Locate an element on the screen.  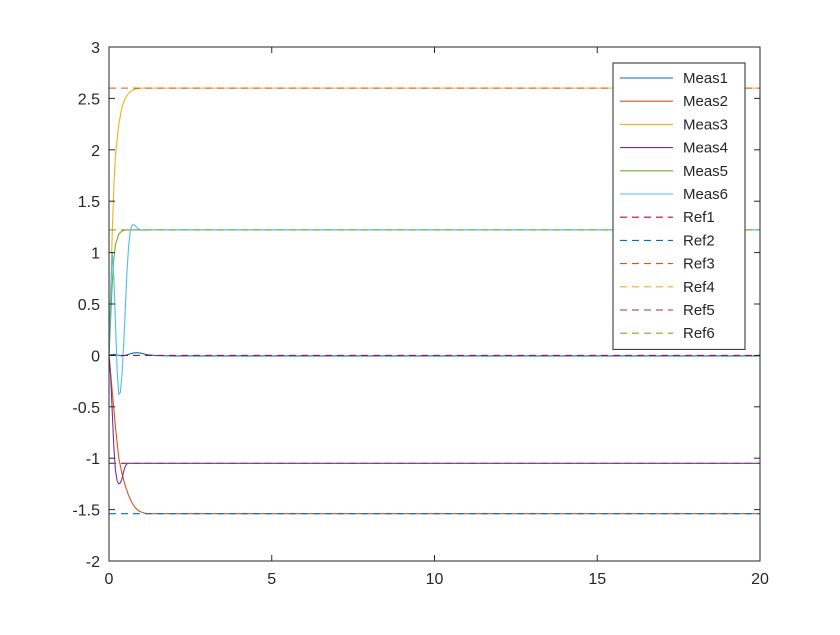
legend-label-meas3: Meas3 is located at coordinates (705, 124).